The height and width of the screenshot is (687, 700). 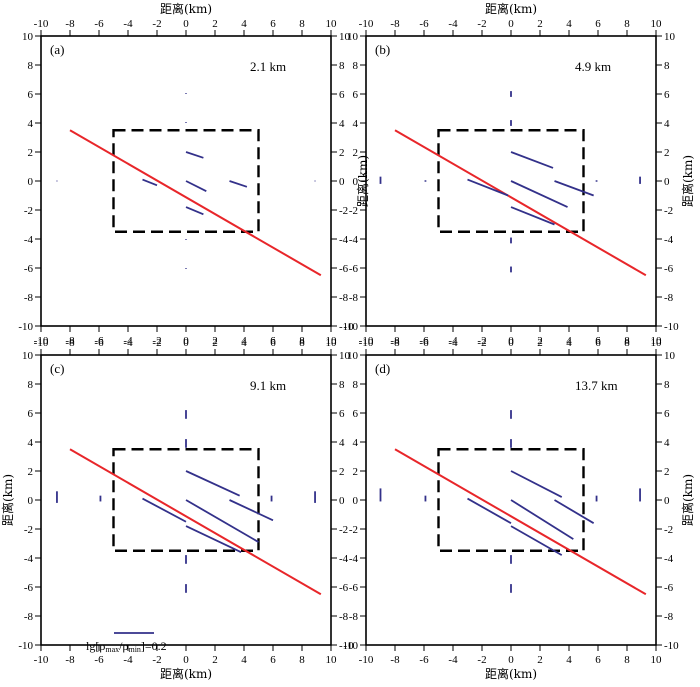 What do you see at coordinates (382, 368) in the screenshot?
I see `panel-label: (d)` at bounding box center [382, 368].